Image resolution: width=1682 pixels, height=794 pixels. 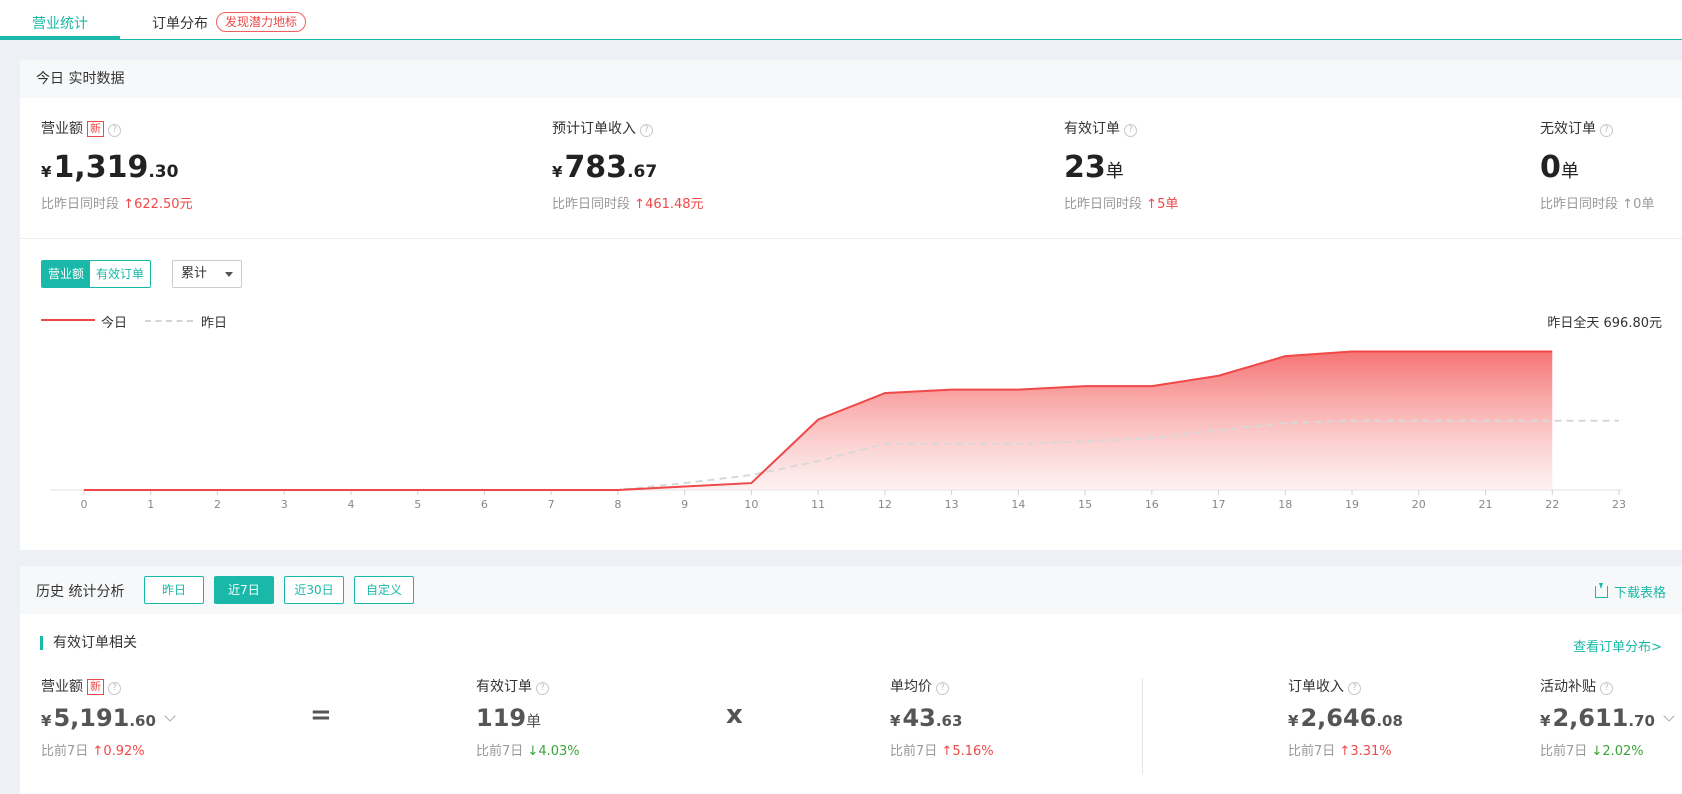 I want to click on value-dec: .60, so click(x=142, y=721).